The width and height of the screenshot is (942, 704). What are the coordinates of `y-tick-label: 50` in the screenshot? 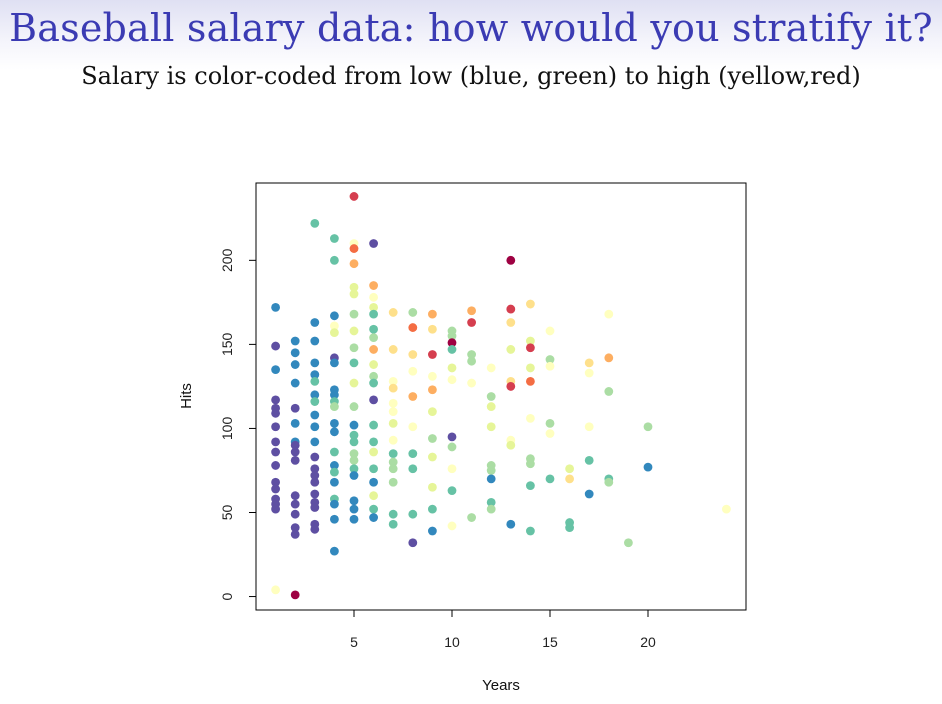 It's located at (227, 512).